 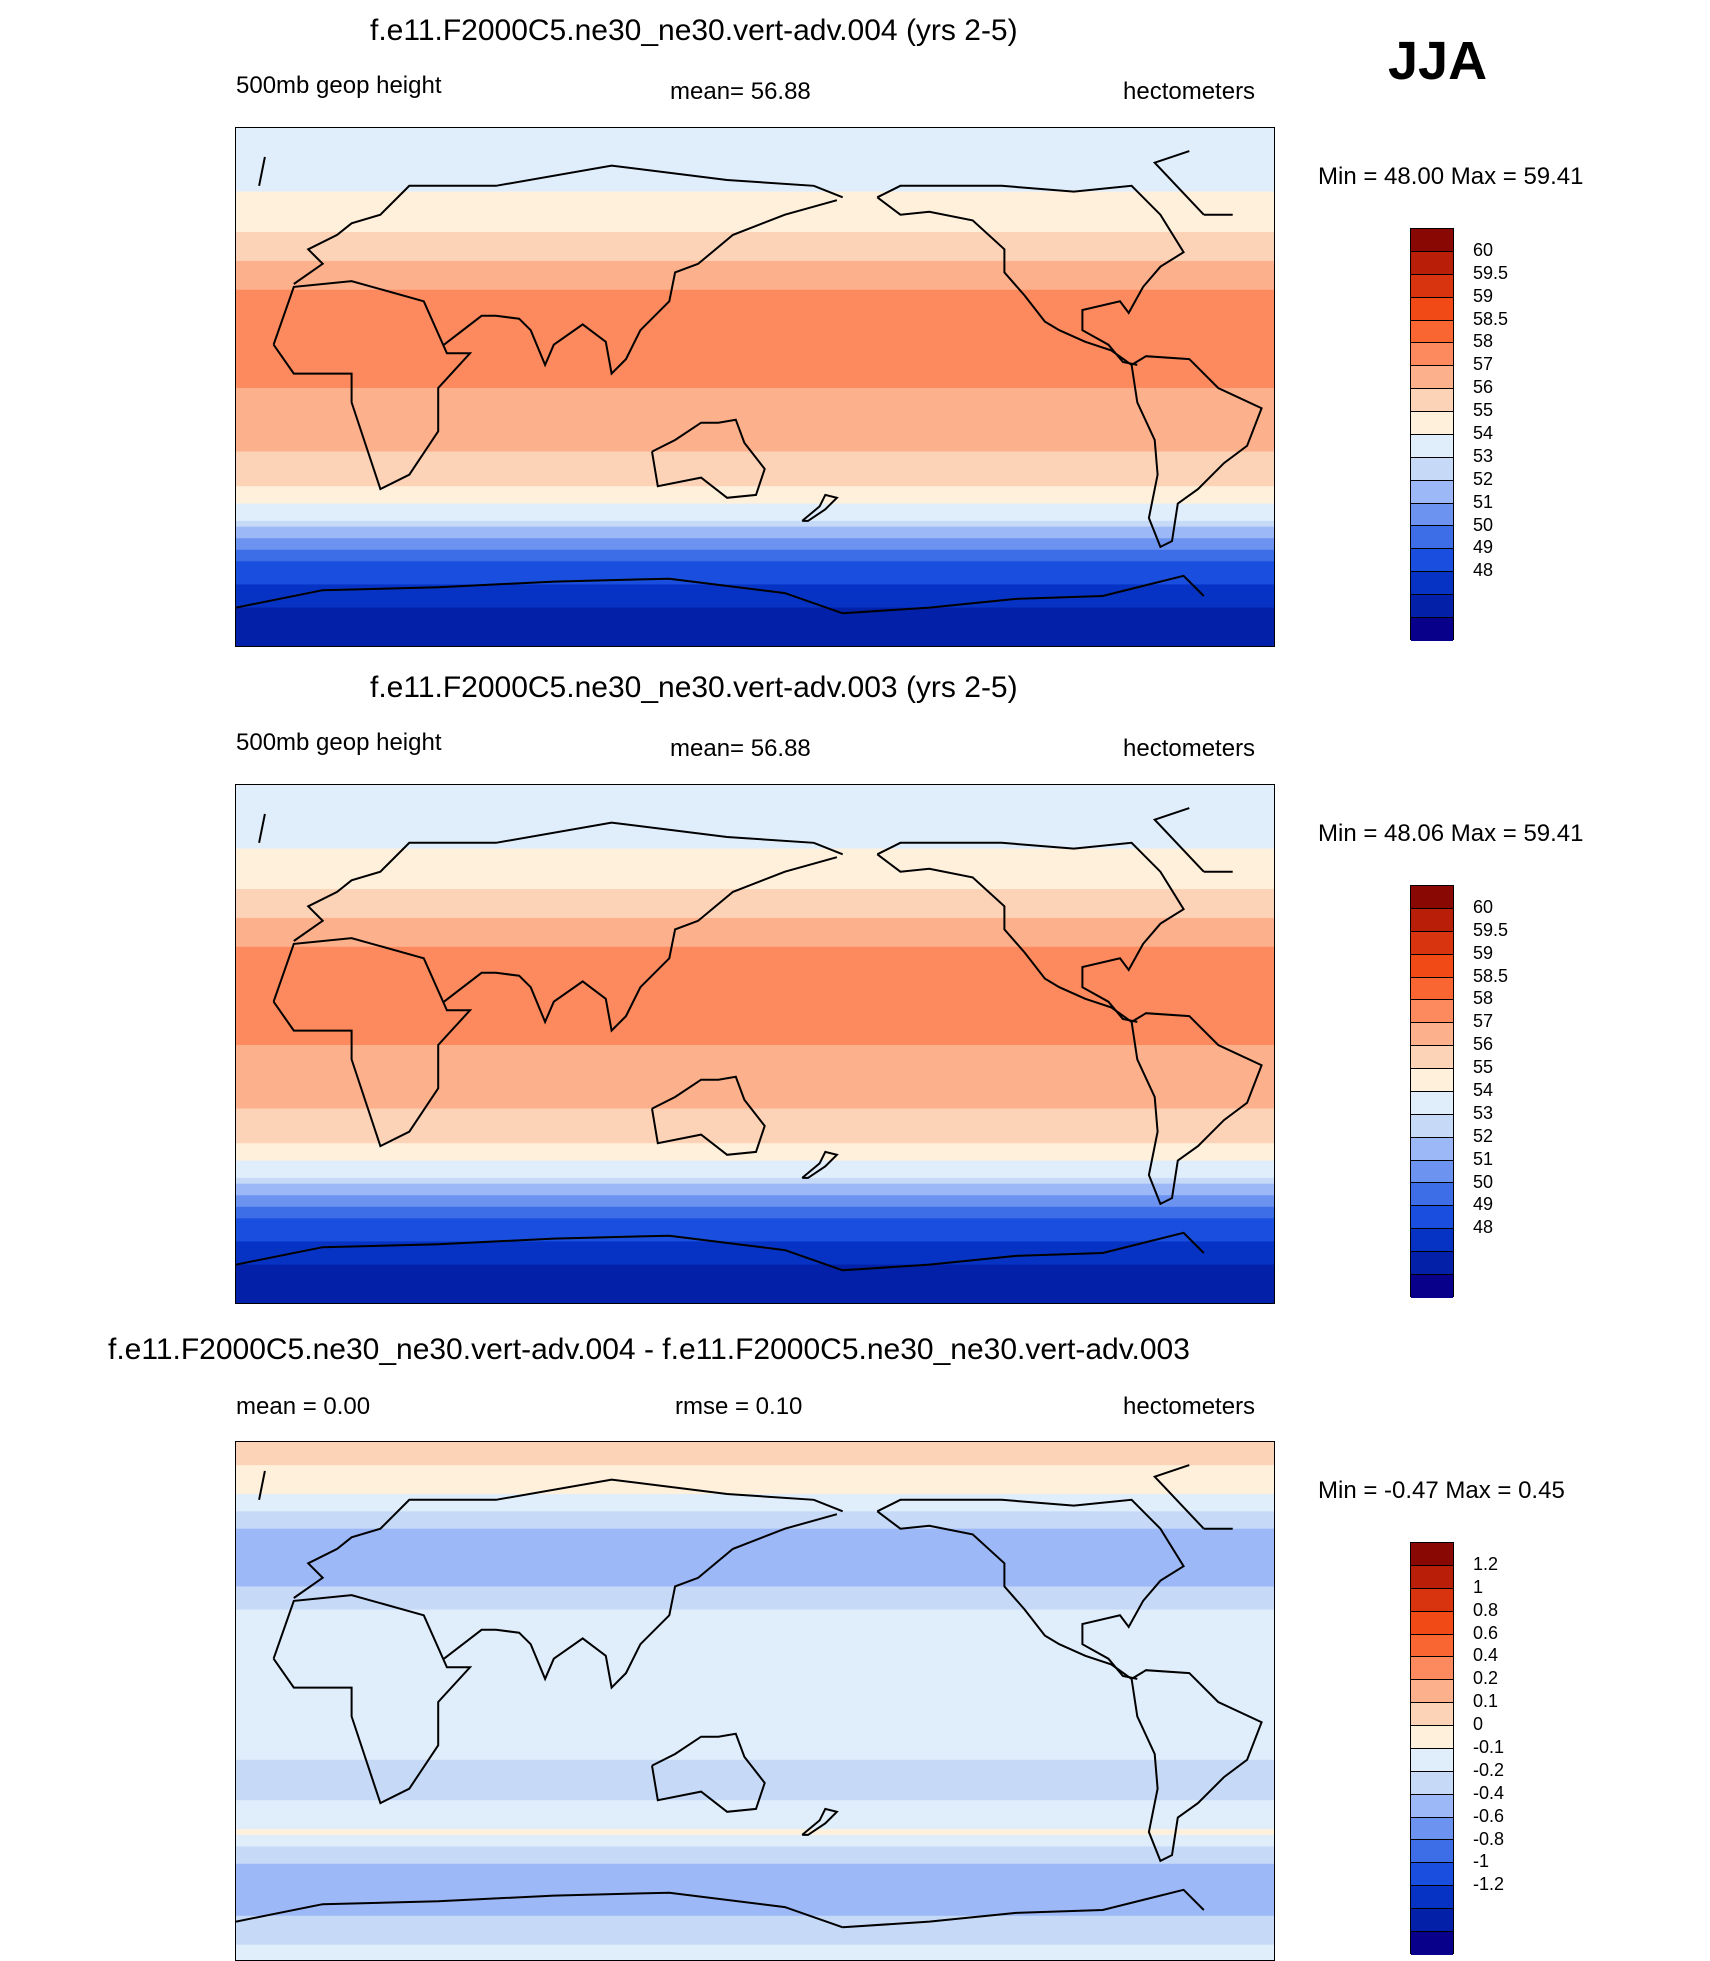 I want to click on colorbar-tick-label: 58, so click(x=1483, y=341).